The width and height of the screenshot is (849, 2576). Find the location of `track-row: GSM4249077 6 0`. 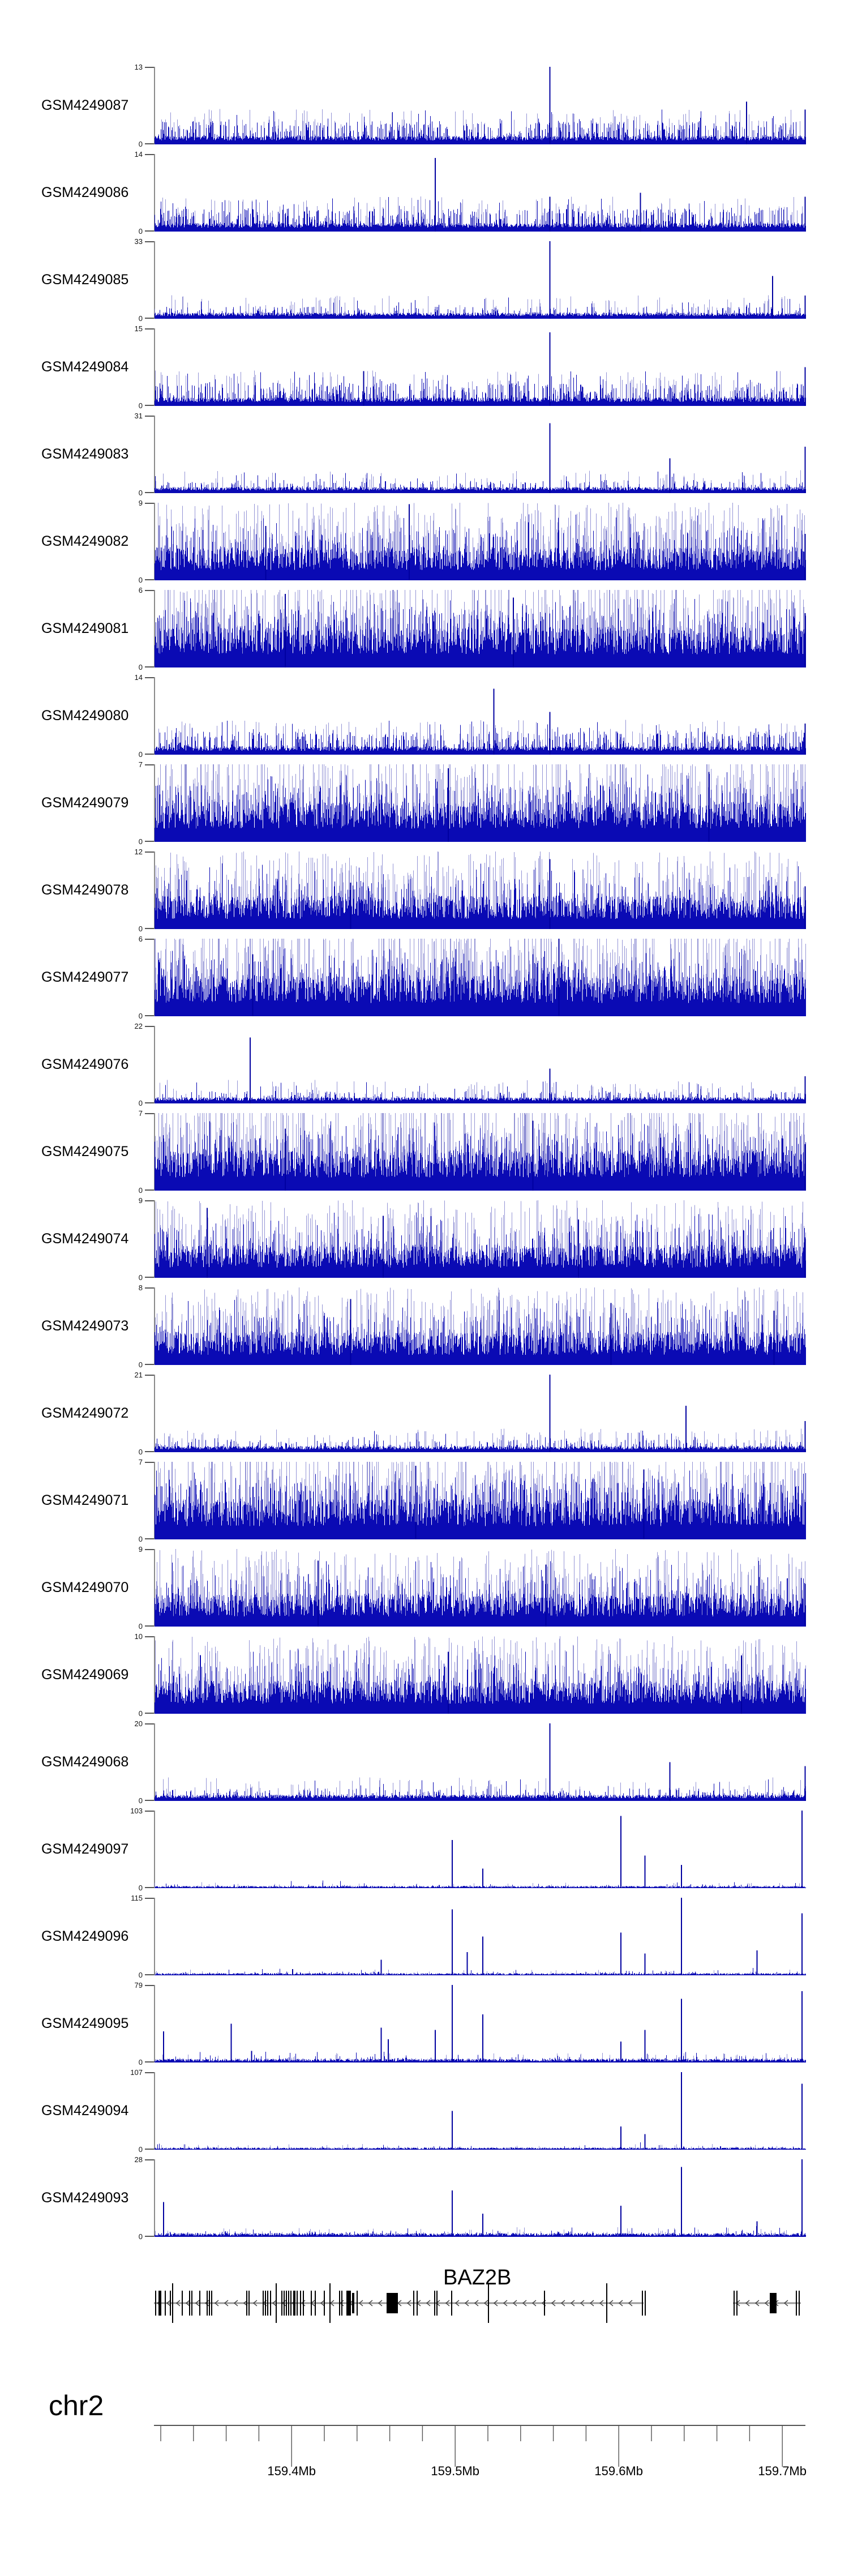

track-row: GSM4249077 6 0 is located at coordinates (424, 977).